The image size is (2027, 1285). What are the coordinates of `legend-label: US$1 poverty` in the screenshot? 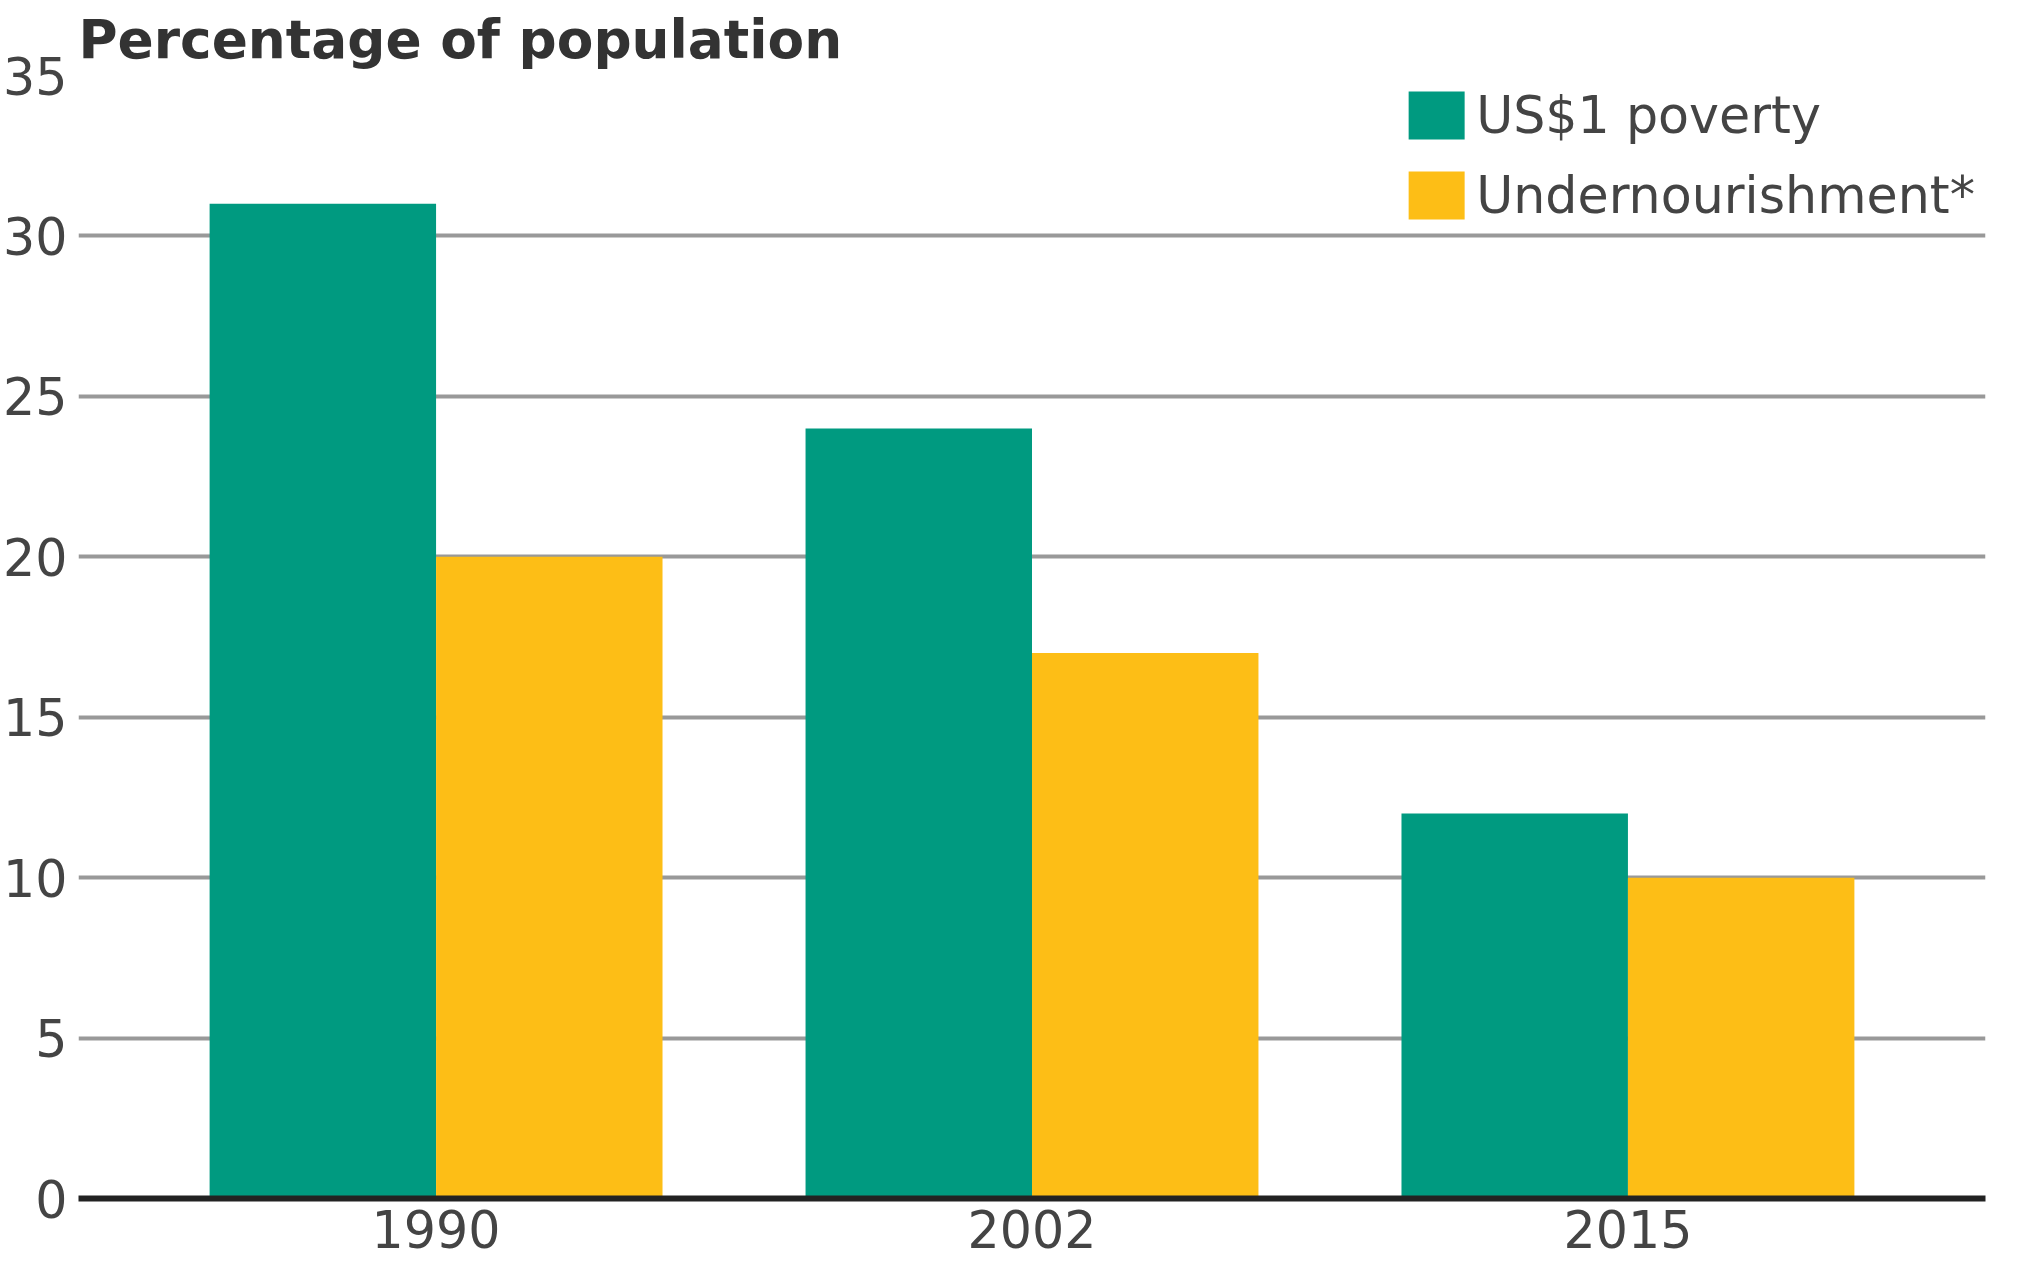 It's located at (1648, 115).